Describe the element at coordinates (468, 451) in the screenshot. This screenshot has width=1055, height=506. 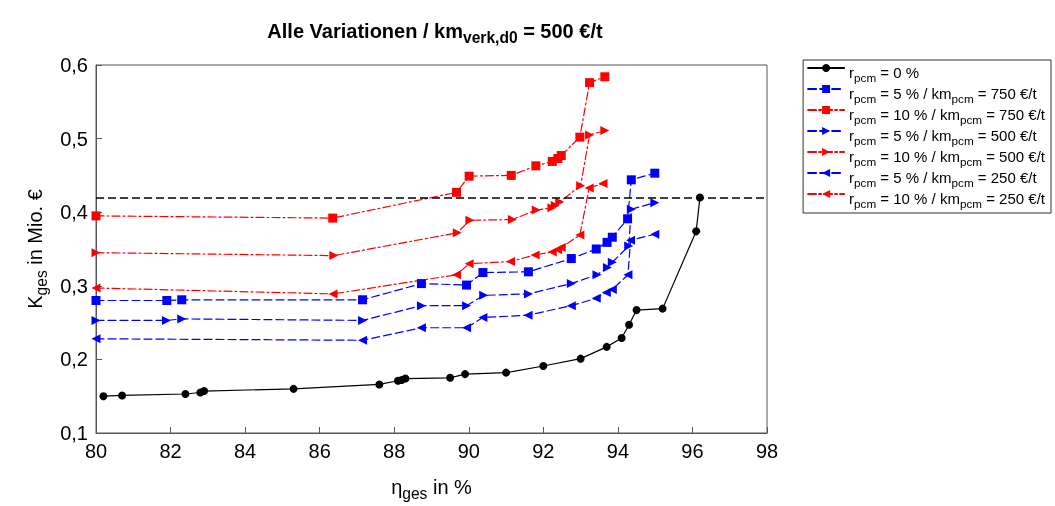
I see `x-tick-label: 90` at that location.